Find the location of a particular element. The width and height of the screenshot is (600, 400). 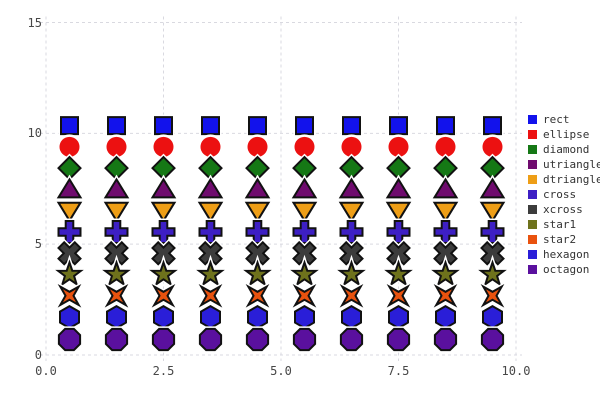

legend-label: dtriangle is located at coordinates (571, 179).